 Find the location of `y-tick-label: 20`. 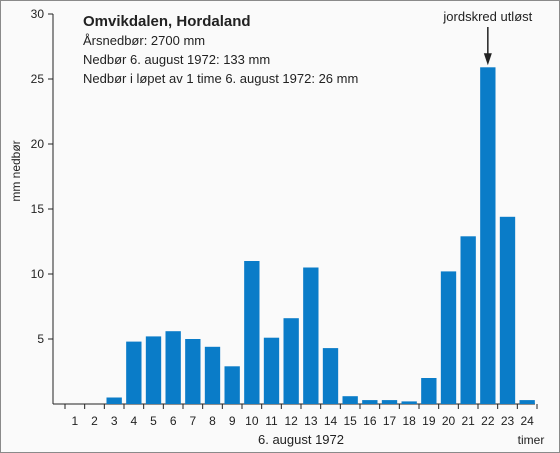

y-tick-label: 20 is located at coordinates (38, 144).